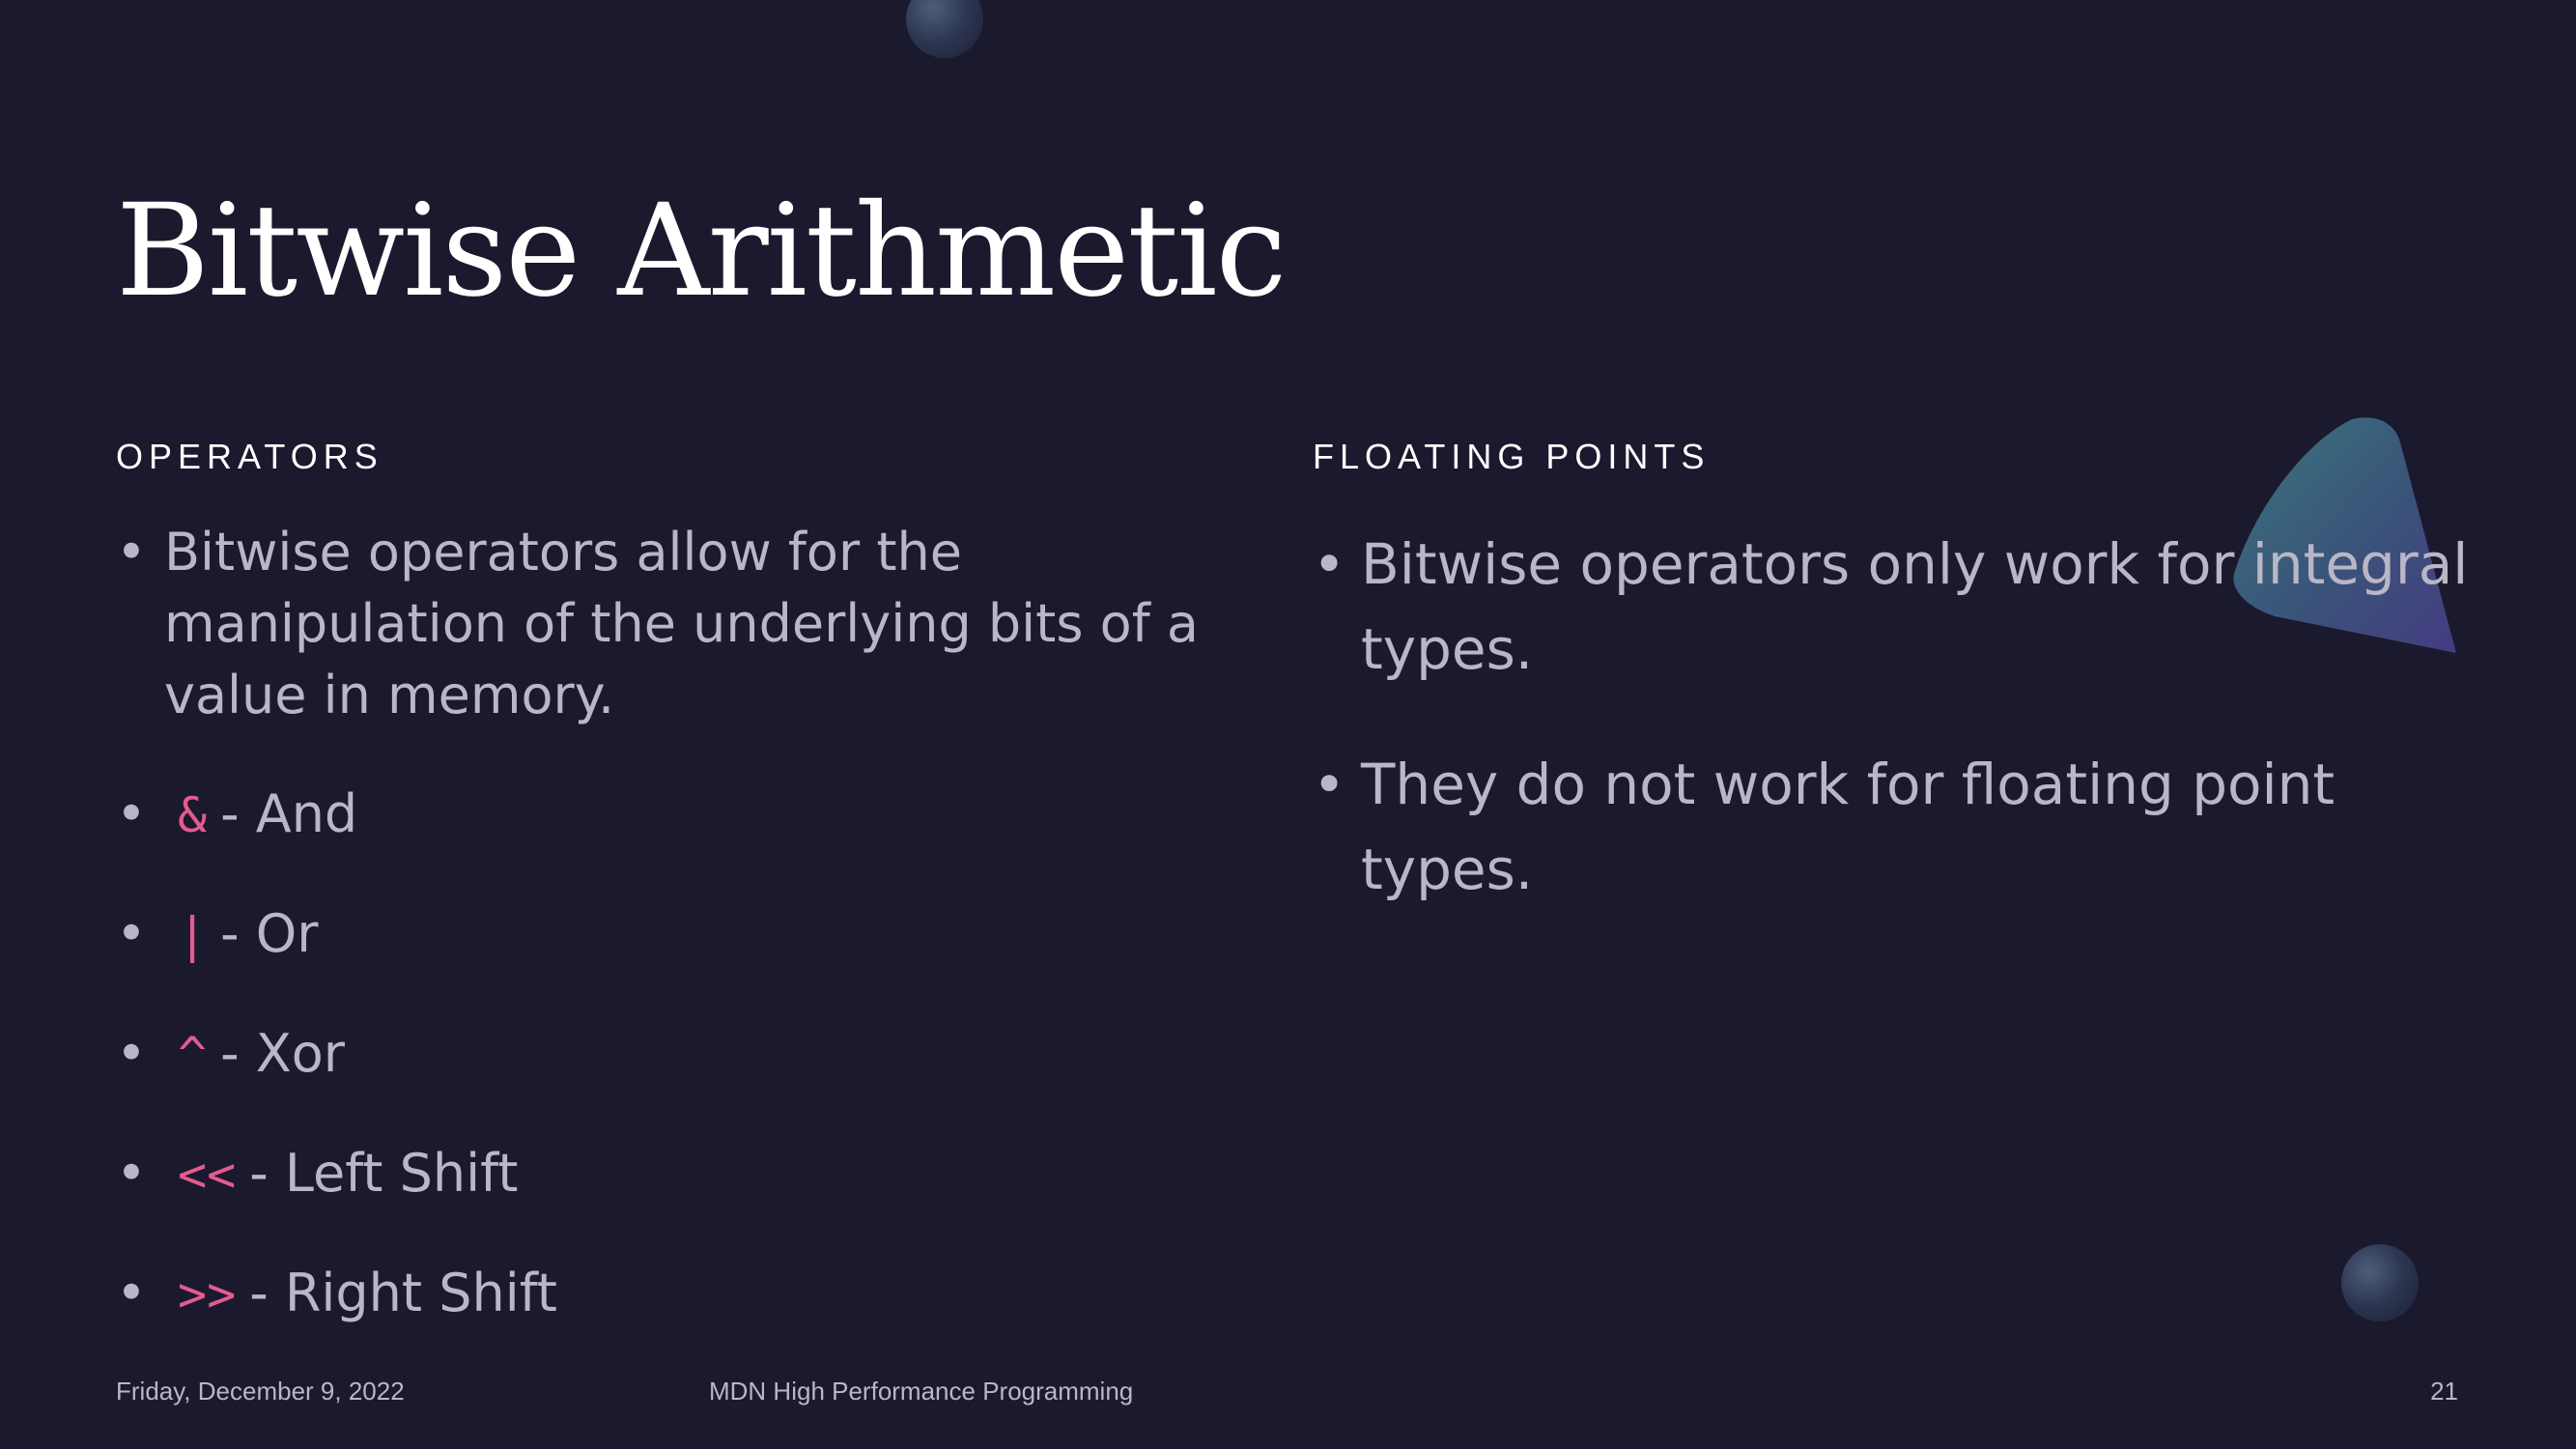  Describe the element at coordinates (701, 252) in the screenshot. I see `slide-title: Bitwise Arithmetic` at that location.